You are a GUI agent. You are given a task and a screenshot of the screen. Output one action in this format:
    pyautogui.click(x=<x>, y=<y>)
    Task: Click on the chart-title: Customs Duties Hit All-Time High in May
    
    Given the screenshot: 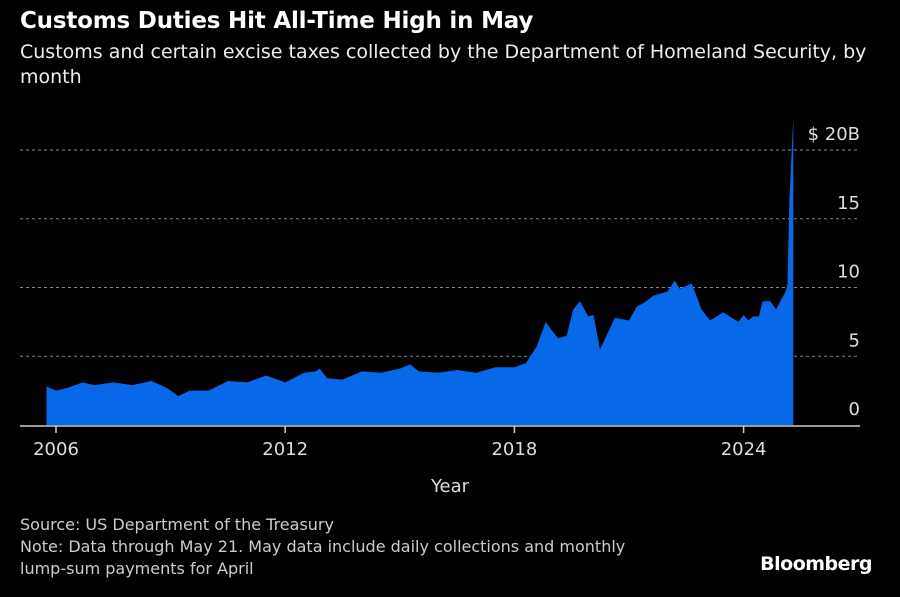 What is the action you would take?
    pyautogui.click(x=277, y=21)
    